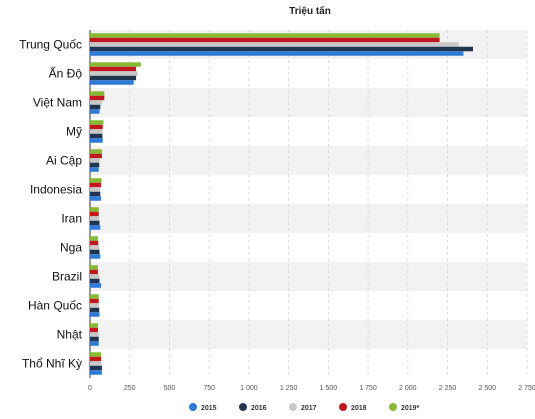 The width and height of the screenshot is (535, 419). Describe the element at coordinates (408, 388) in the screenshot. I see `x-tick-label: 2 000` at that location.